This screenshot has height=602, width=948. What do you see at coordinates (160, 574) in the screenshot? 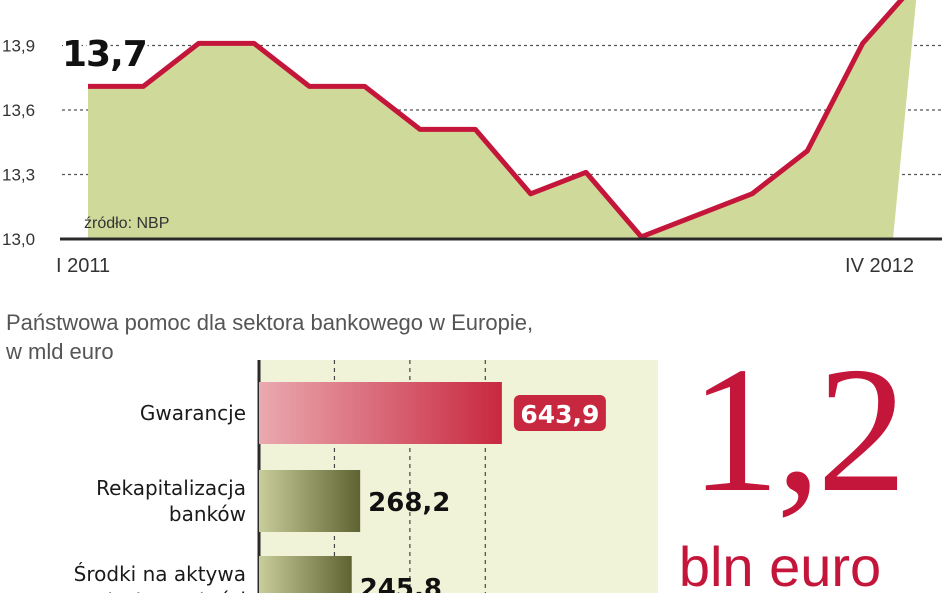
I see `bar-category-label: Środki na aktywa` at bounding box center [160, 574].